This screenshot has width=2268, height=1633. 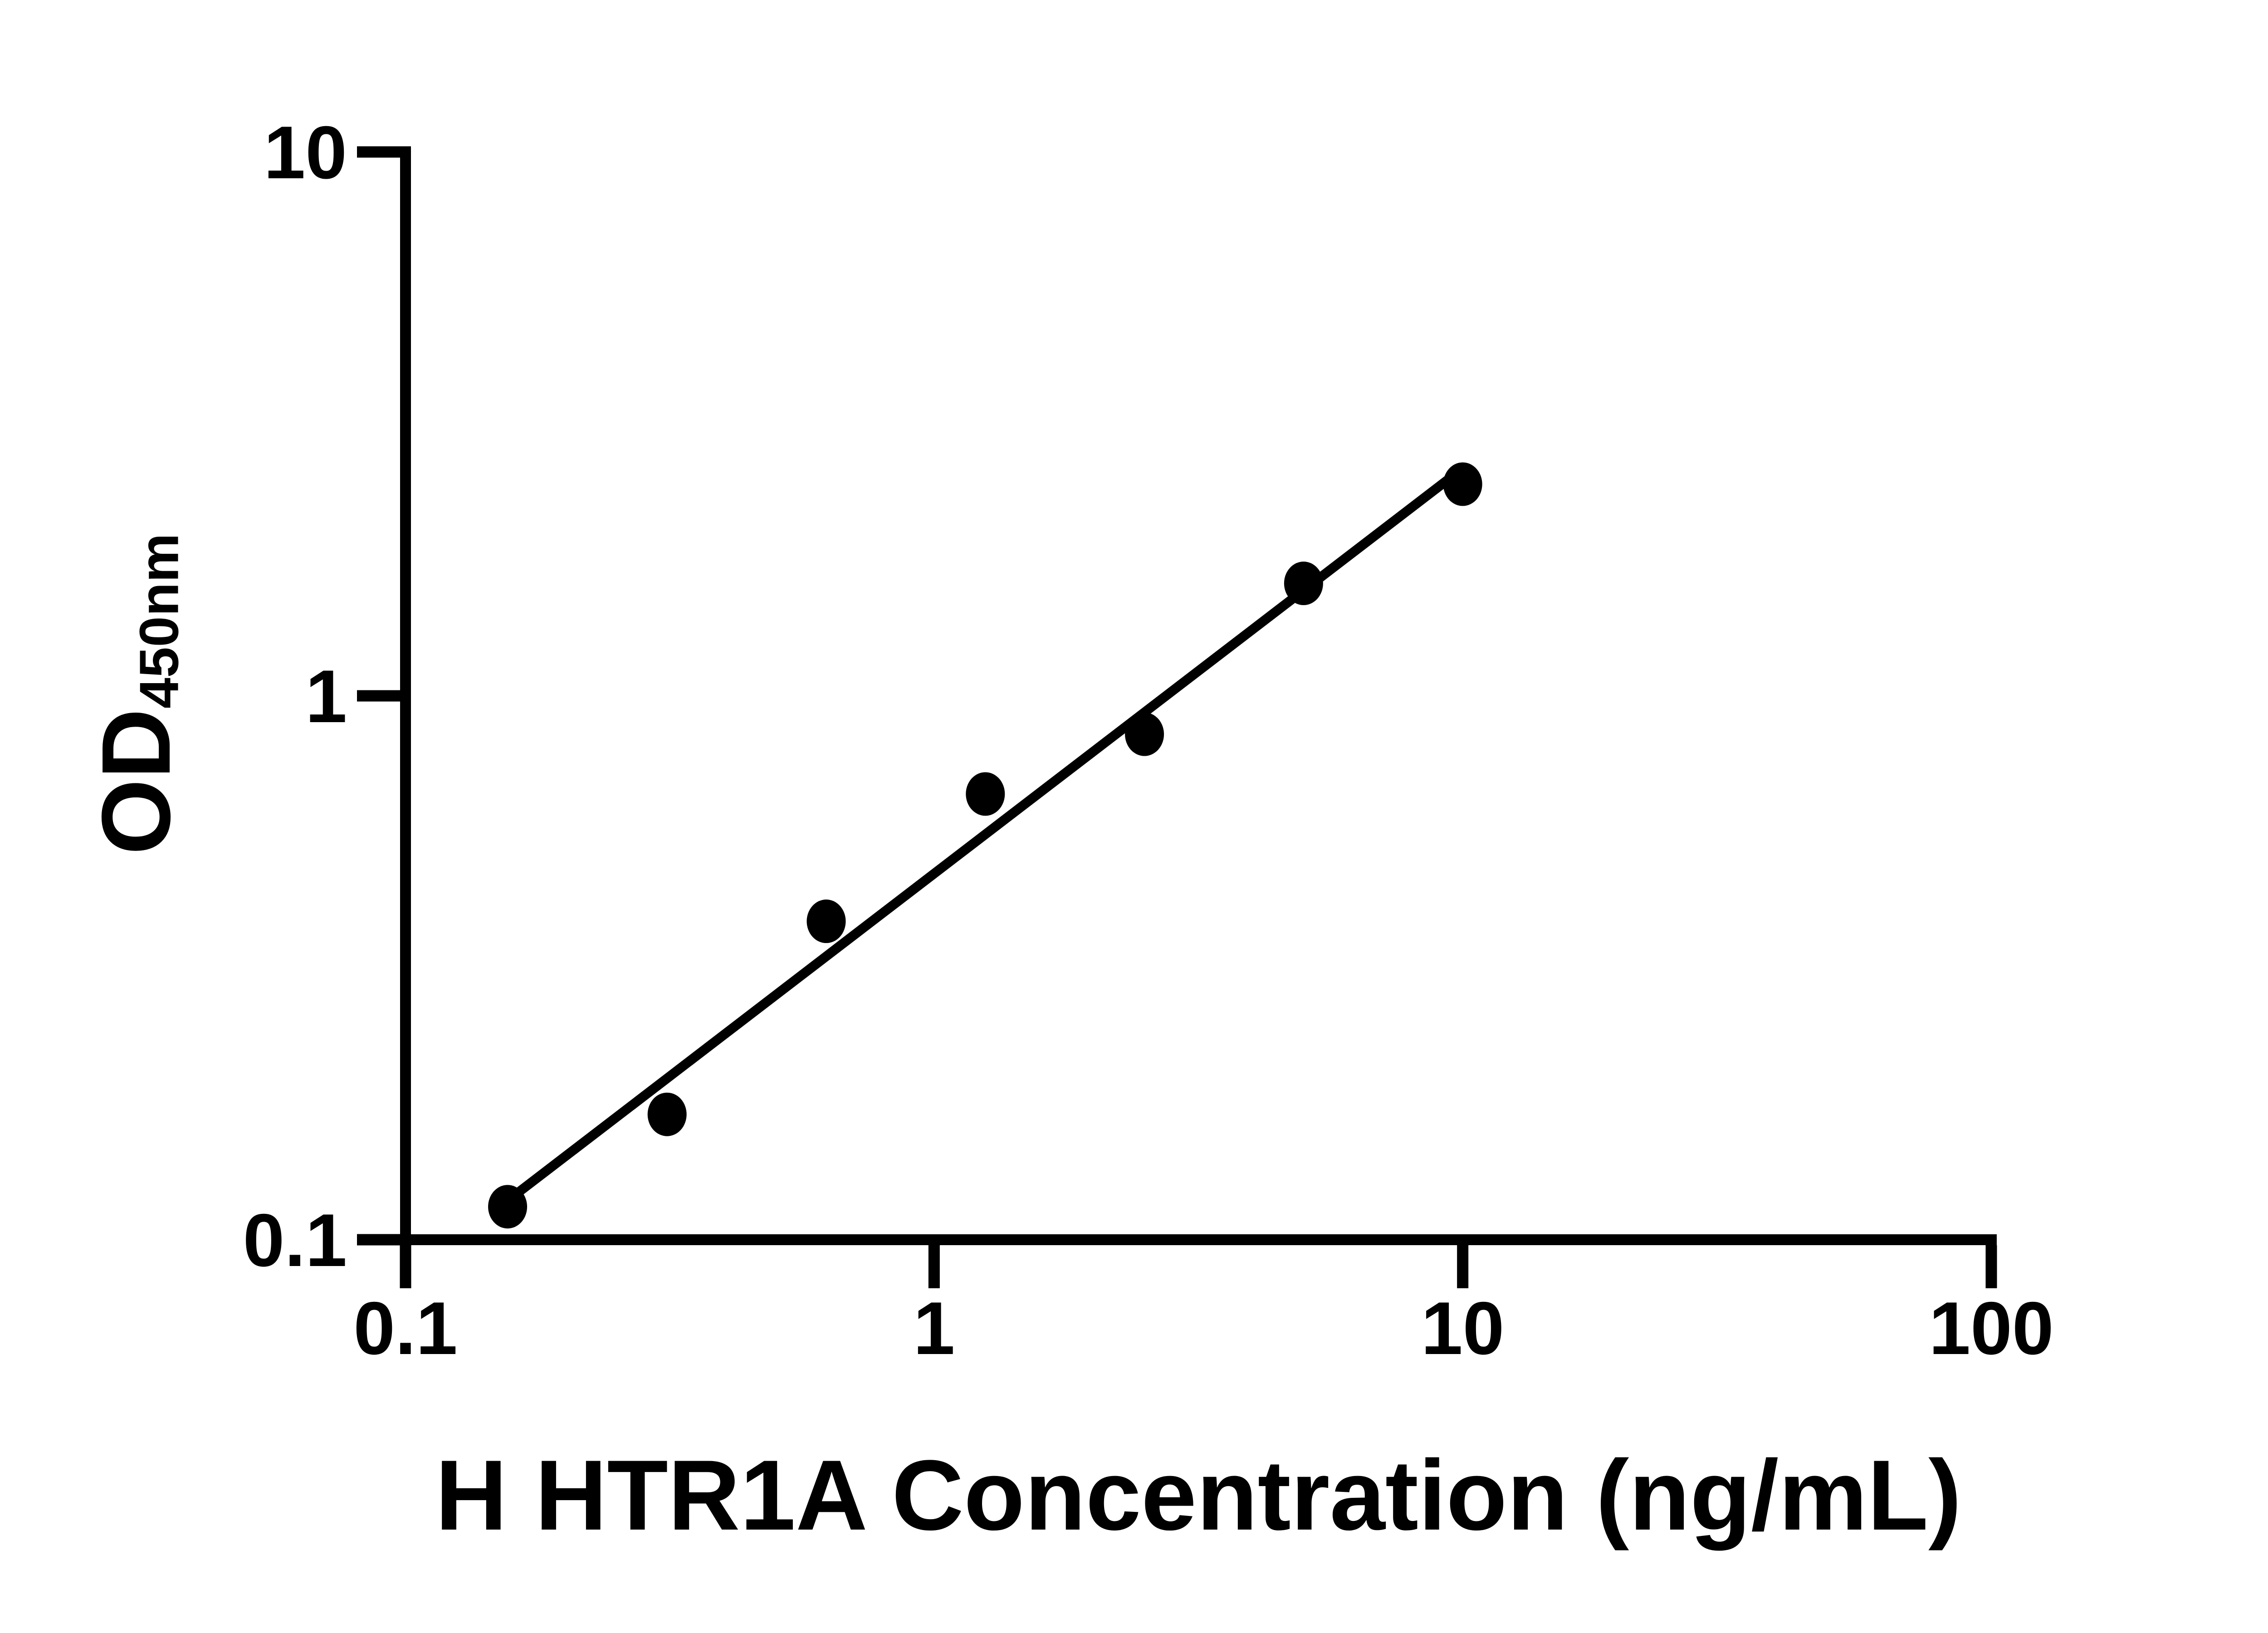 What do you see at coordinates (1991, 1328) in the screenshot?
I see `x-tick-label: 100` at bounding box center [1991, 1328].